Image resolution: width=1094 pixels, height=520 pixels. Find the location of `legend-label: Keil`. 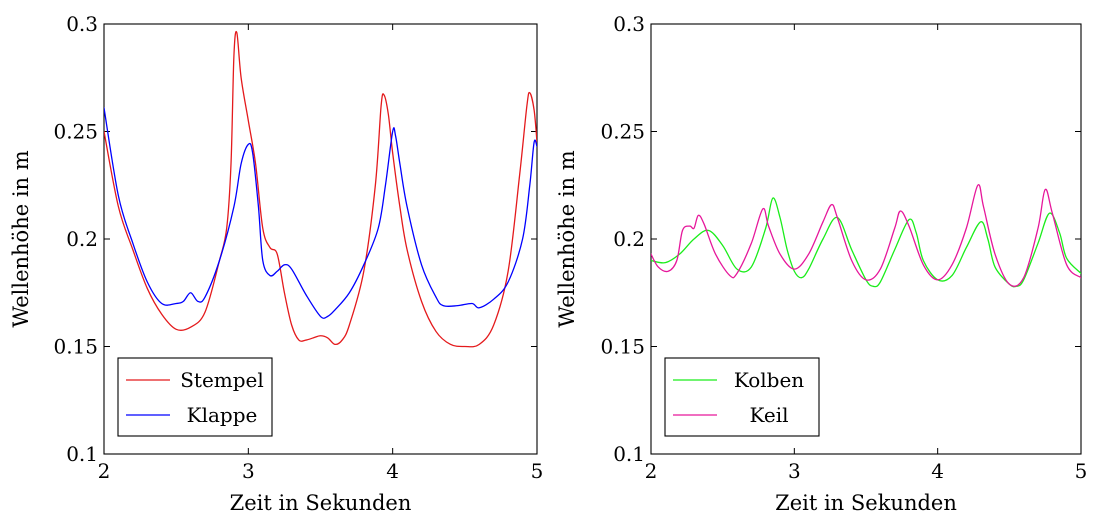

legend-label: Keil is located at coordinates (768, 415).